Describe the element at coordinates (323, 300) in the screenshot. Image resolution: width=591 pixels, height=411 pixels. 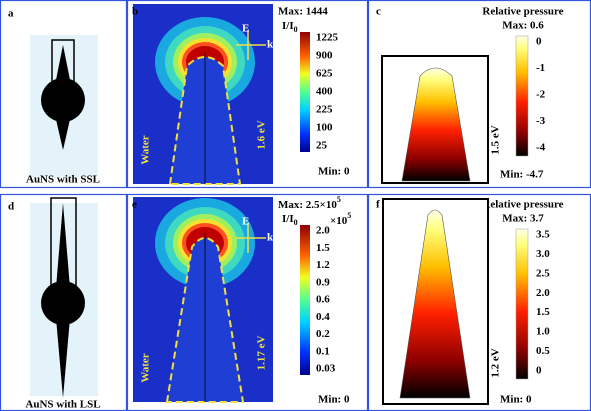
I see `colorbar-tick: 0.6` at that location.